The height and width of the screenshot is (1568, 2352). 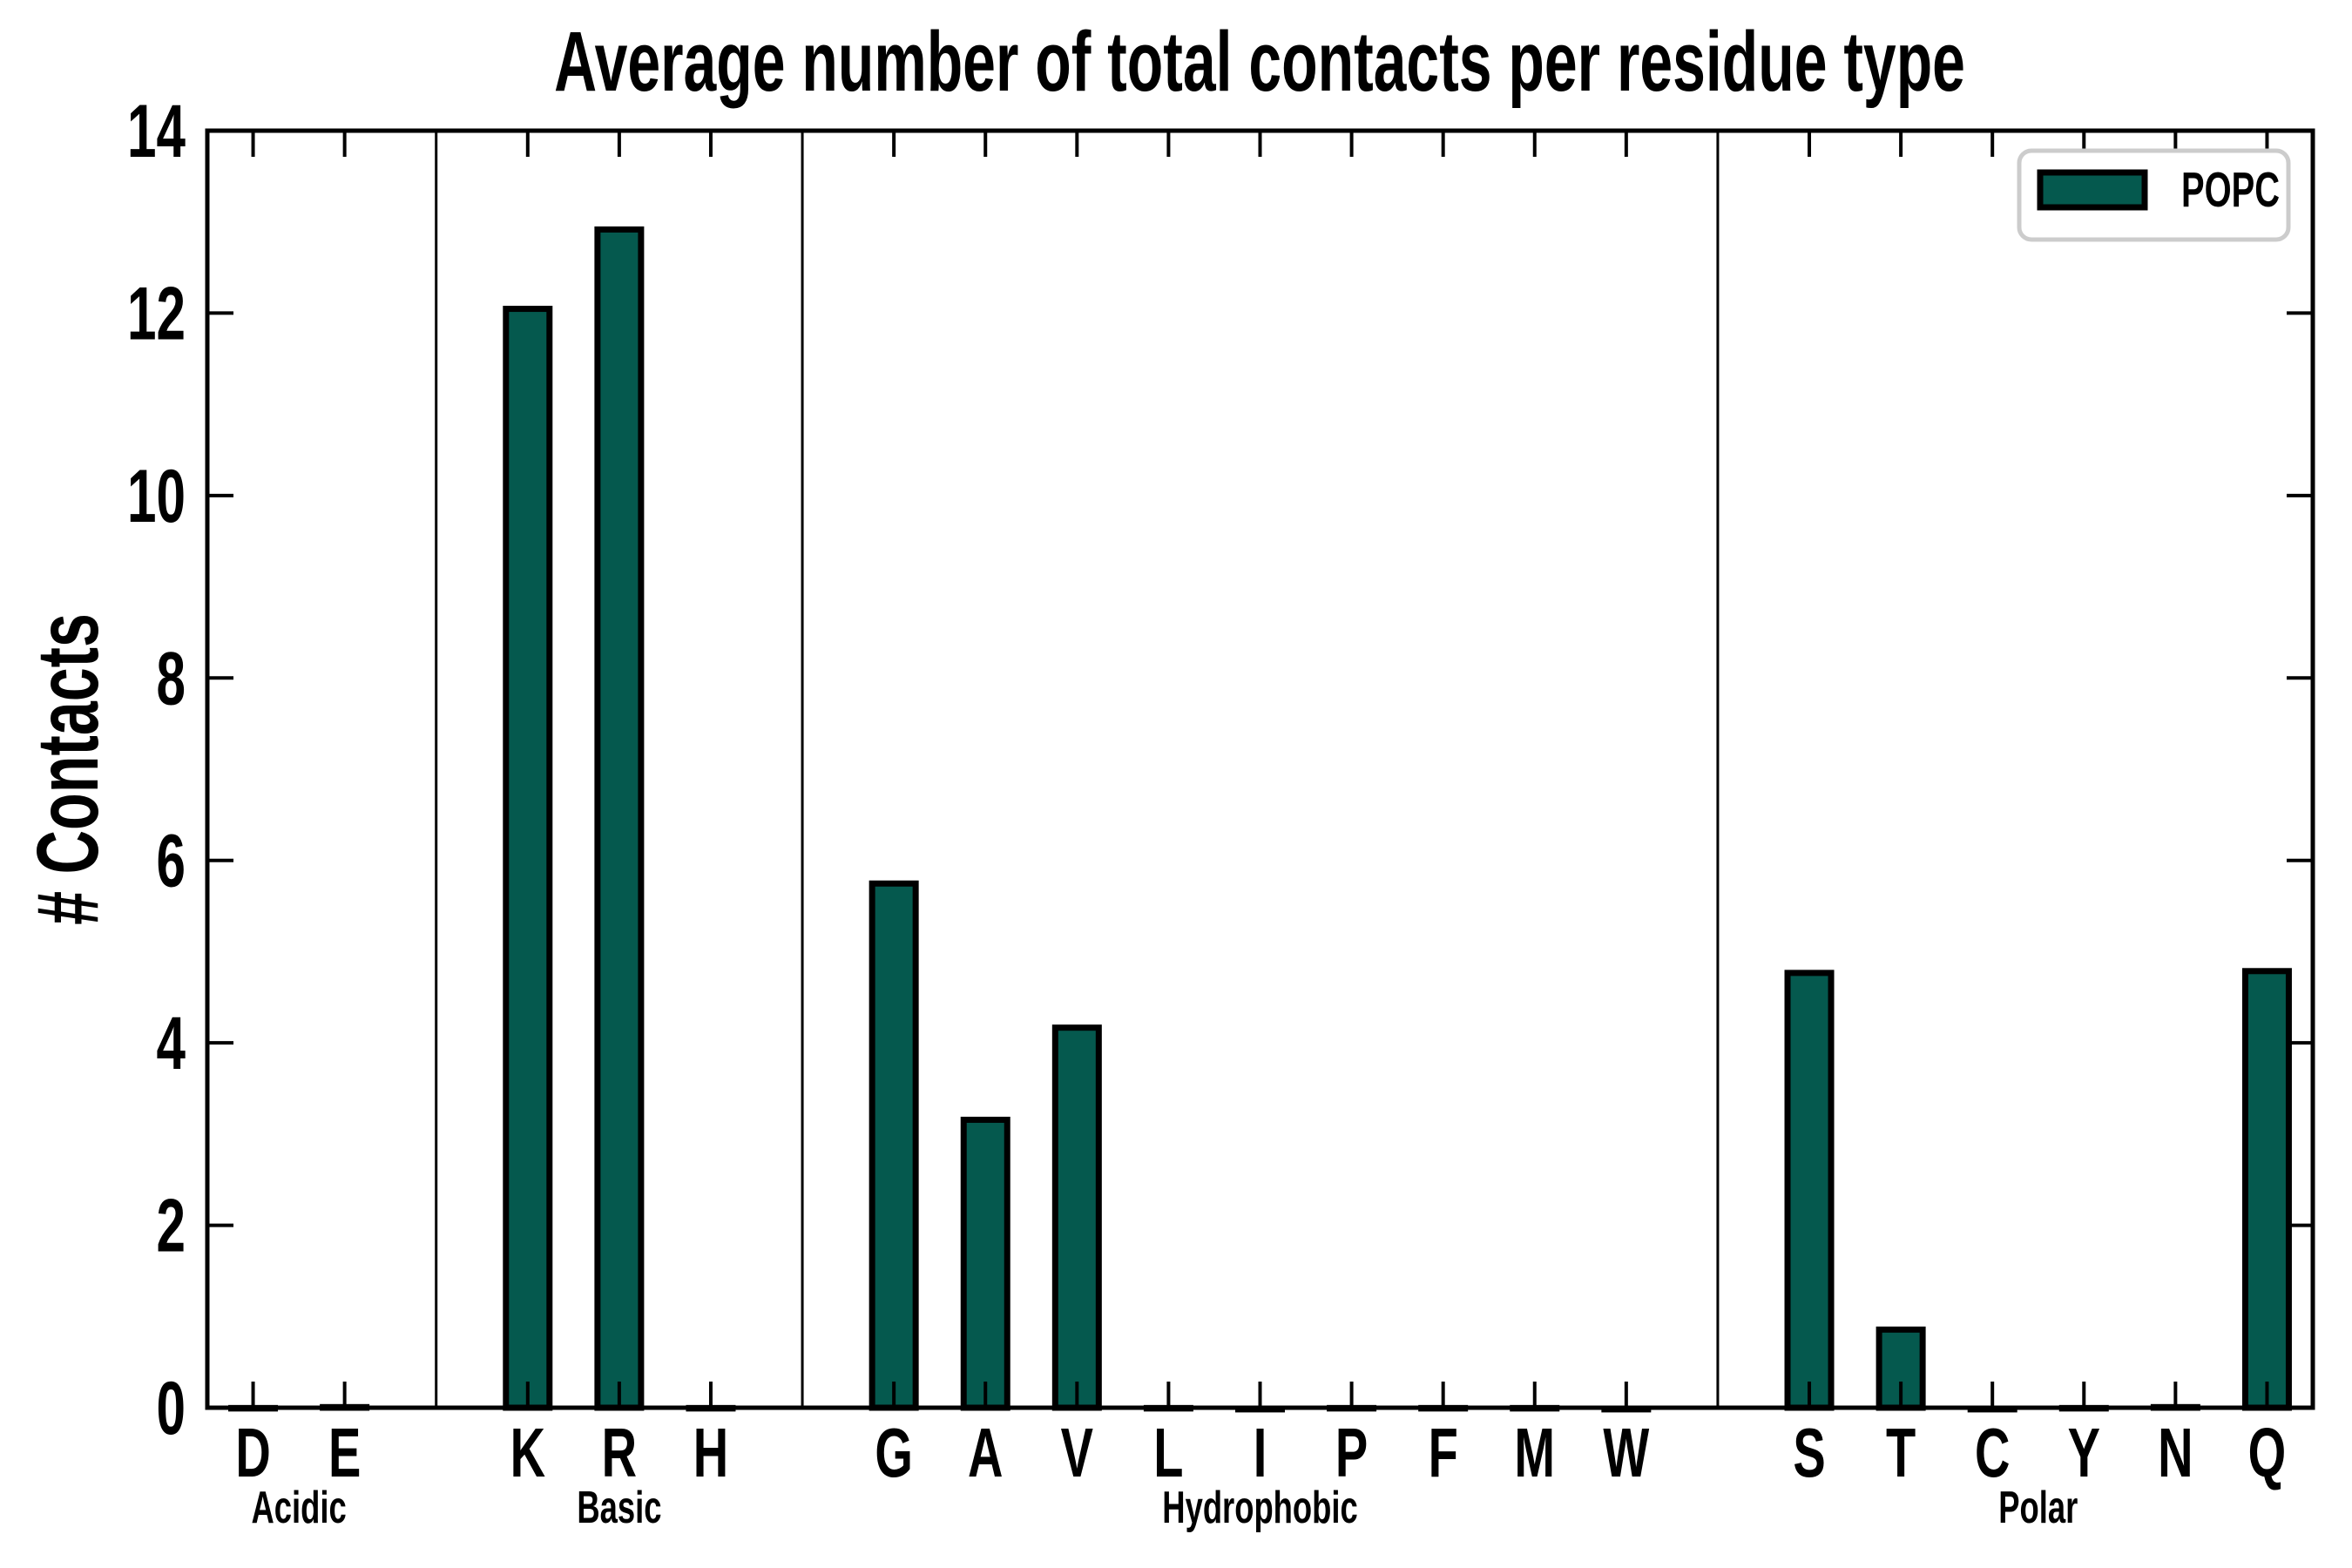 What do you see at coordinates (1260, 1452) in the screenshot?
I see `x-tick-label-I: I` at bounding box center [1260, 1452].